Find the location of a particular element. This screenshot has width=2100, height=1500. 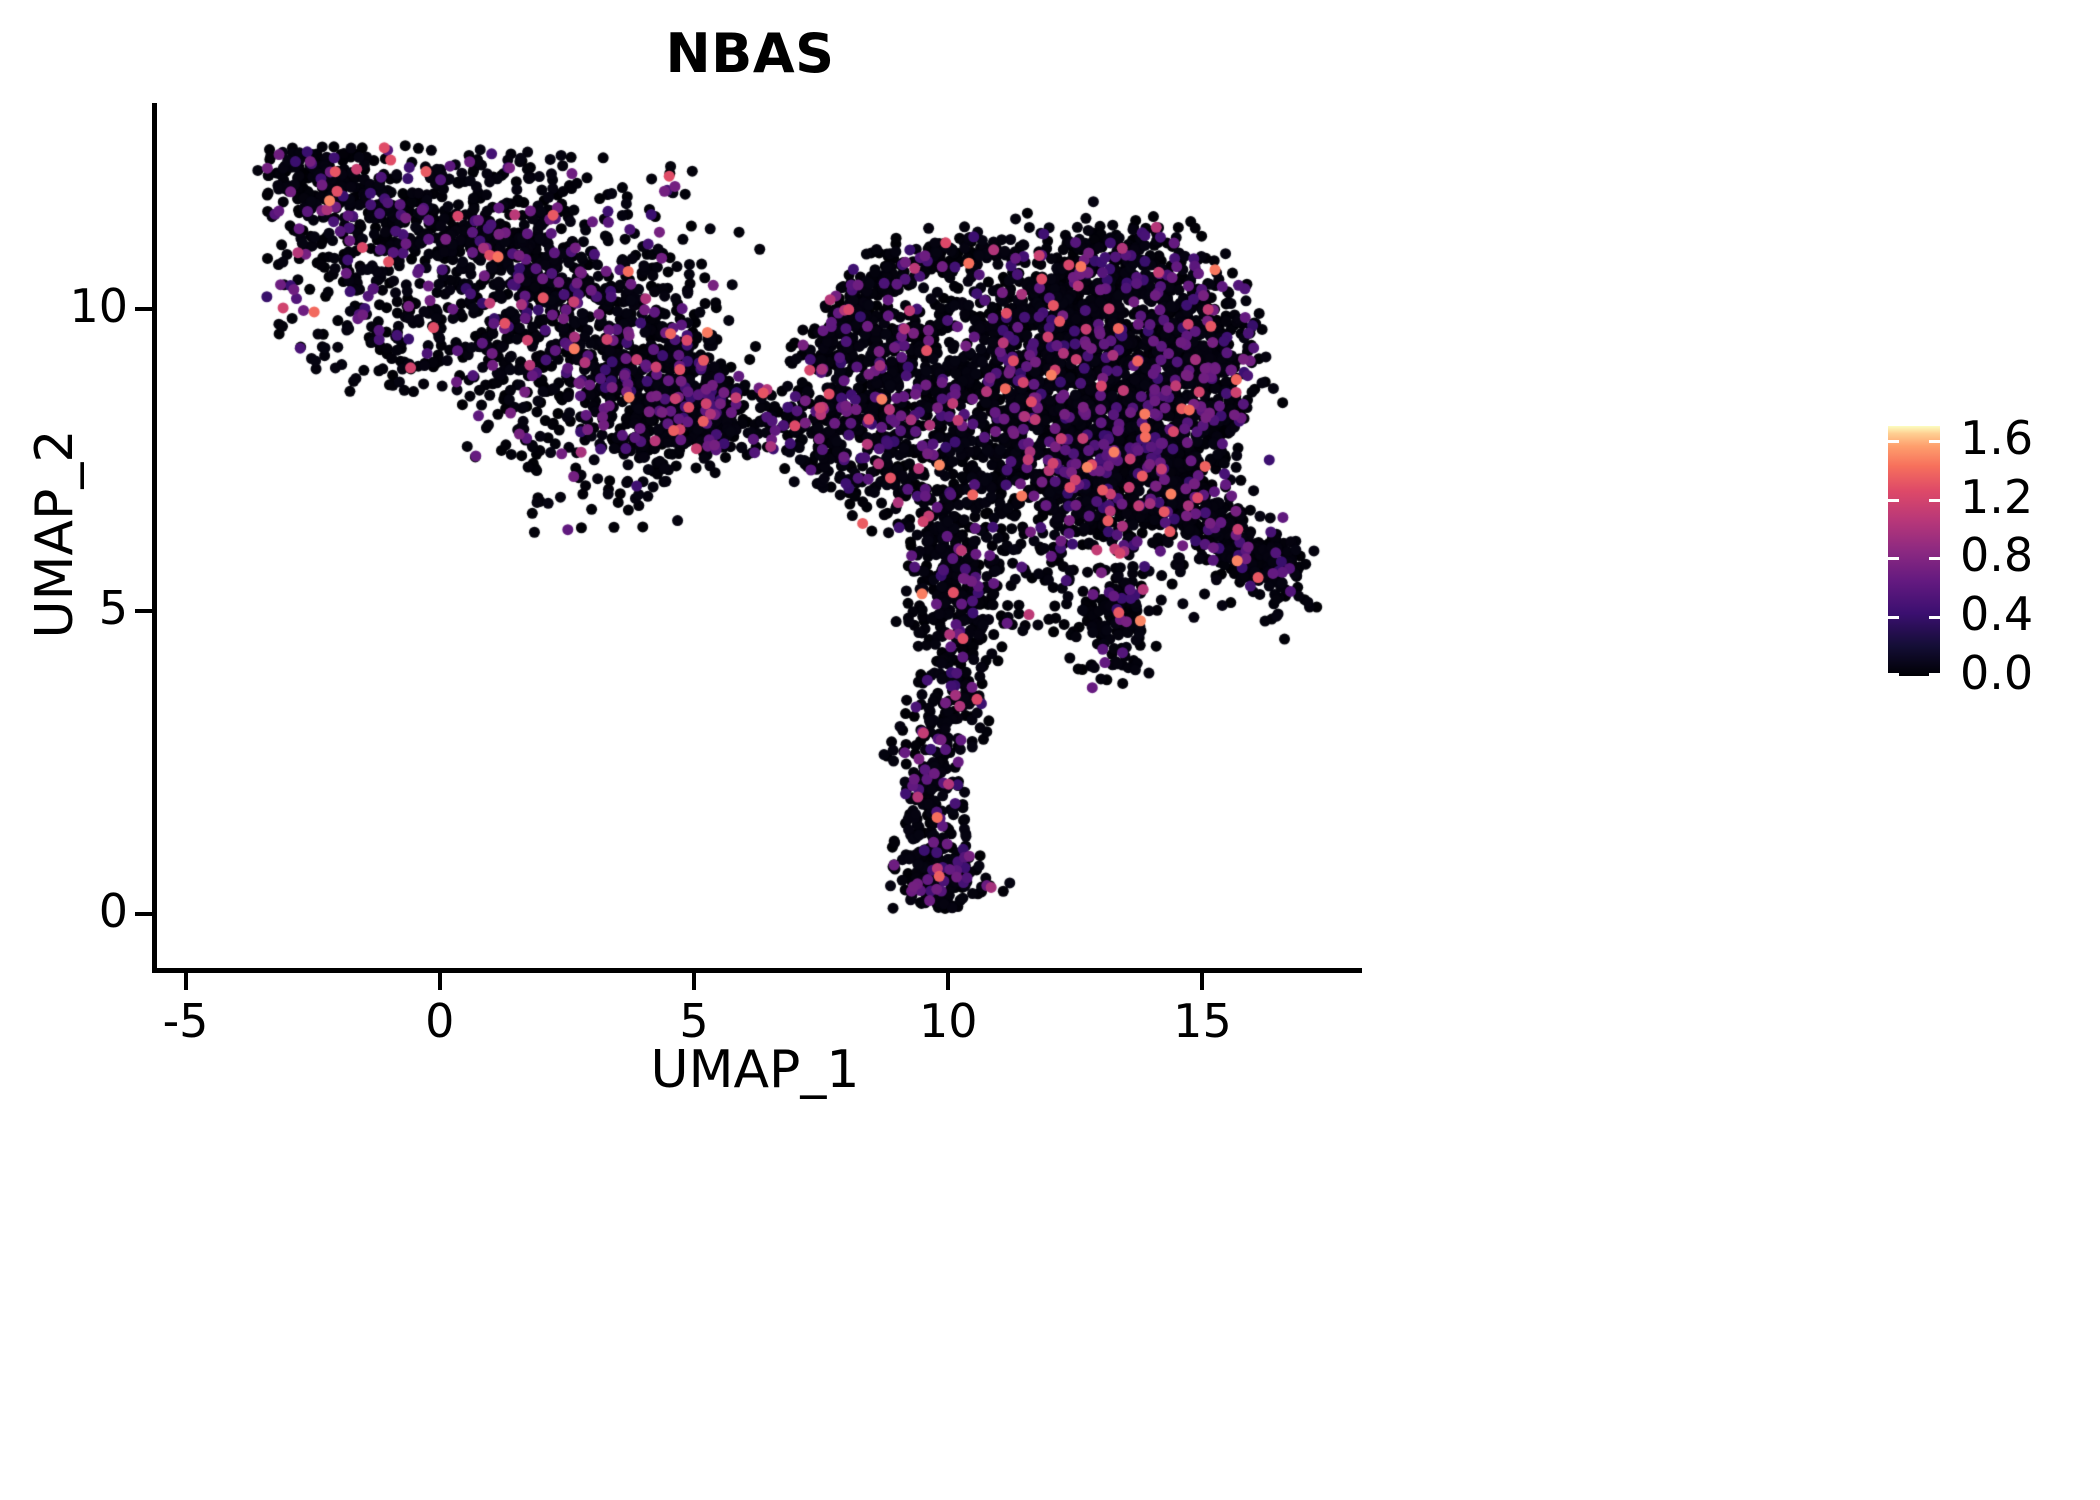

x-axis-label: UMAP_1 is located at coordinates (755, 1070).